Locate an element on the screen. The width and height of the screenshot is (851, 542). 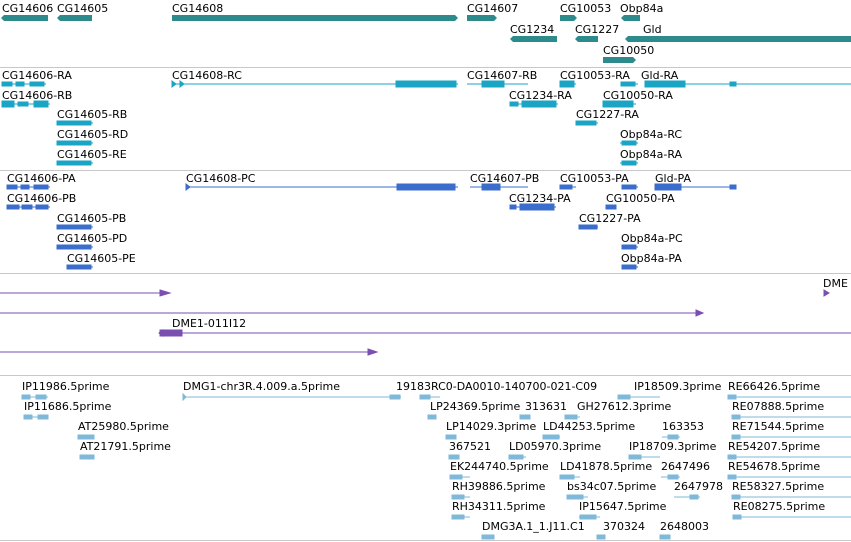
est-label: bs34c07.5prime is located at coordinates (612, 486).